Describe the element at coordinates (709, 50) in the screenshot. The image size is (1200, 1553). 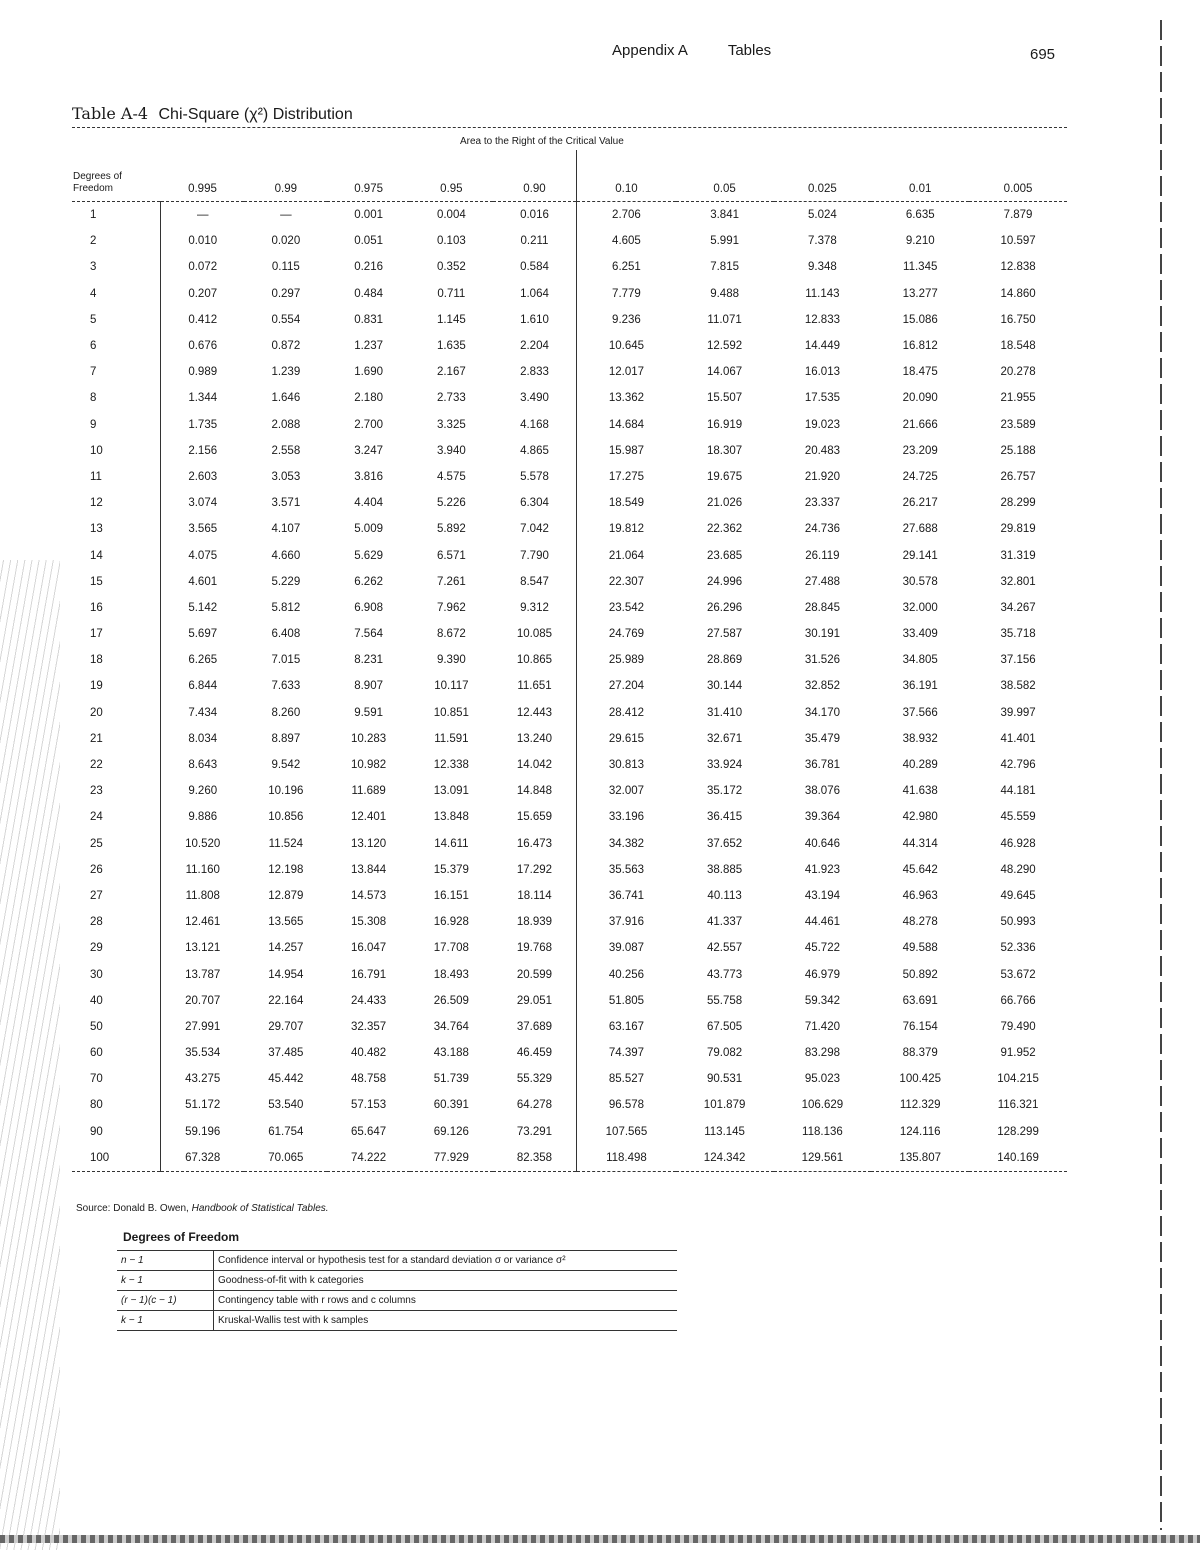
I see `running-head: Appendix A Tables` at that location.